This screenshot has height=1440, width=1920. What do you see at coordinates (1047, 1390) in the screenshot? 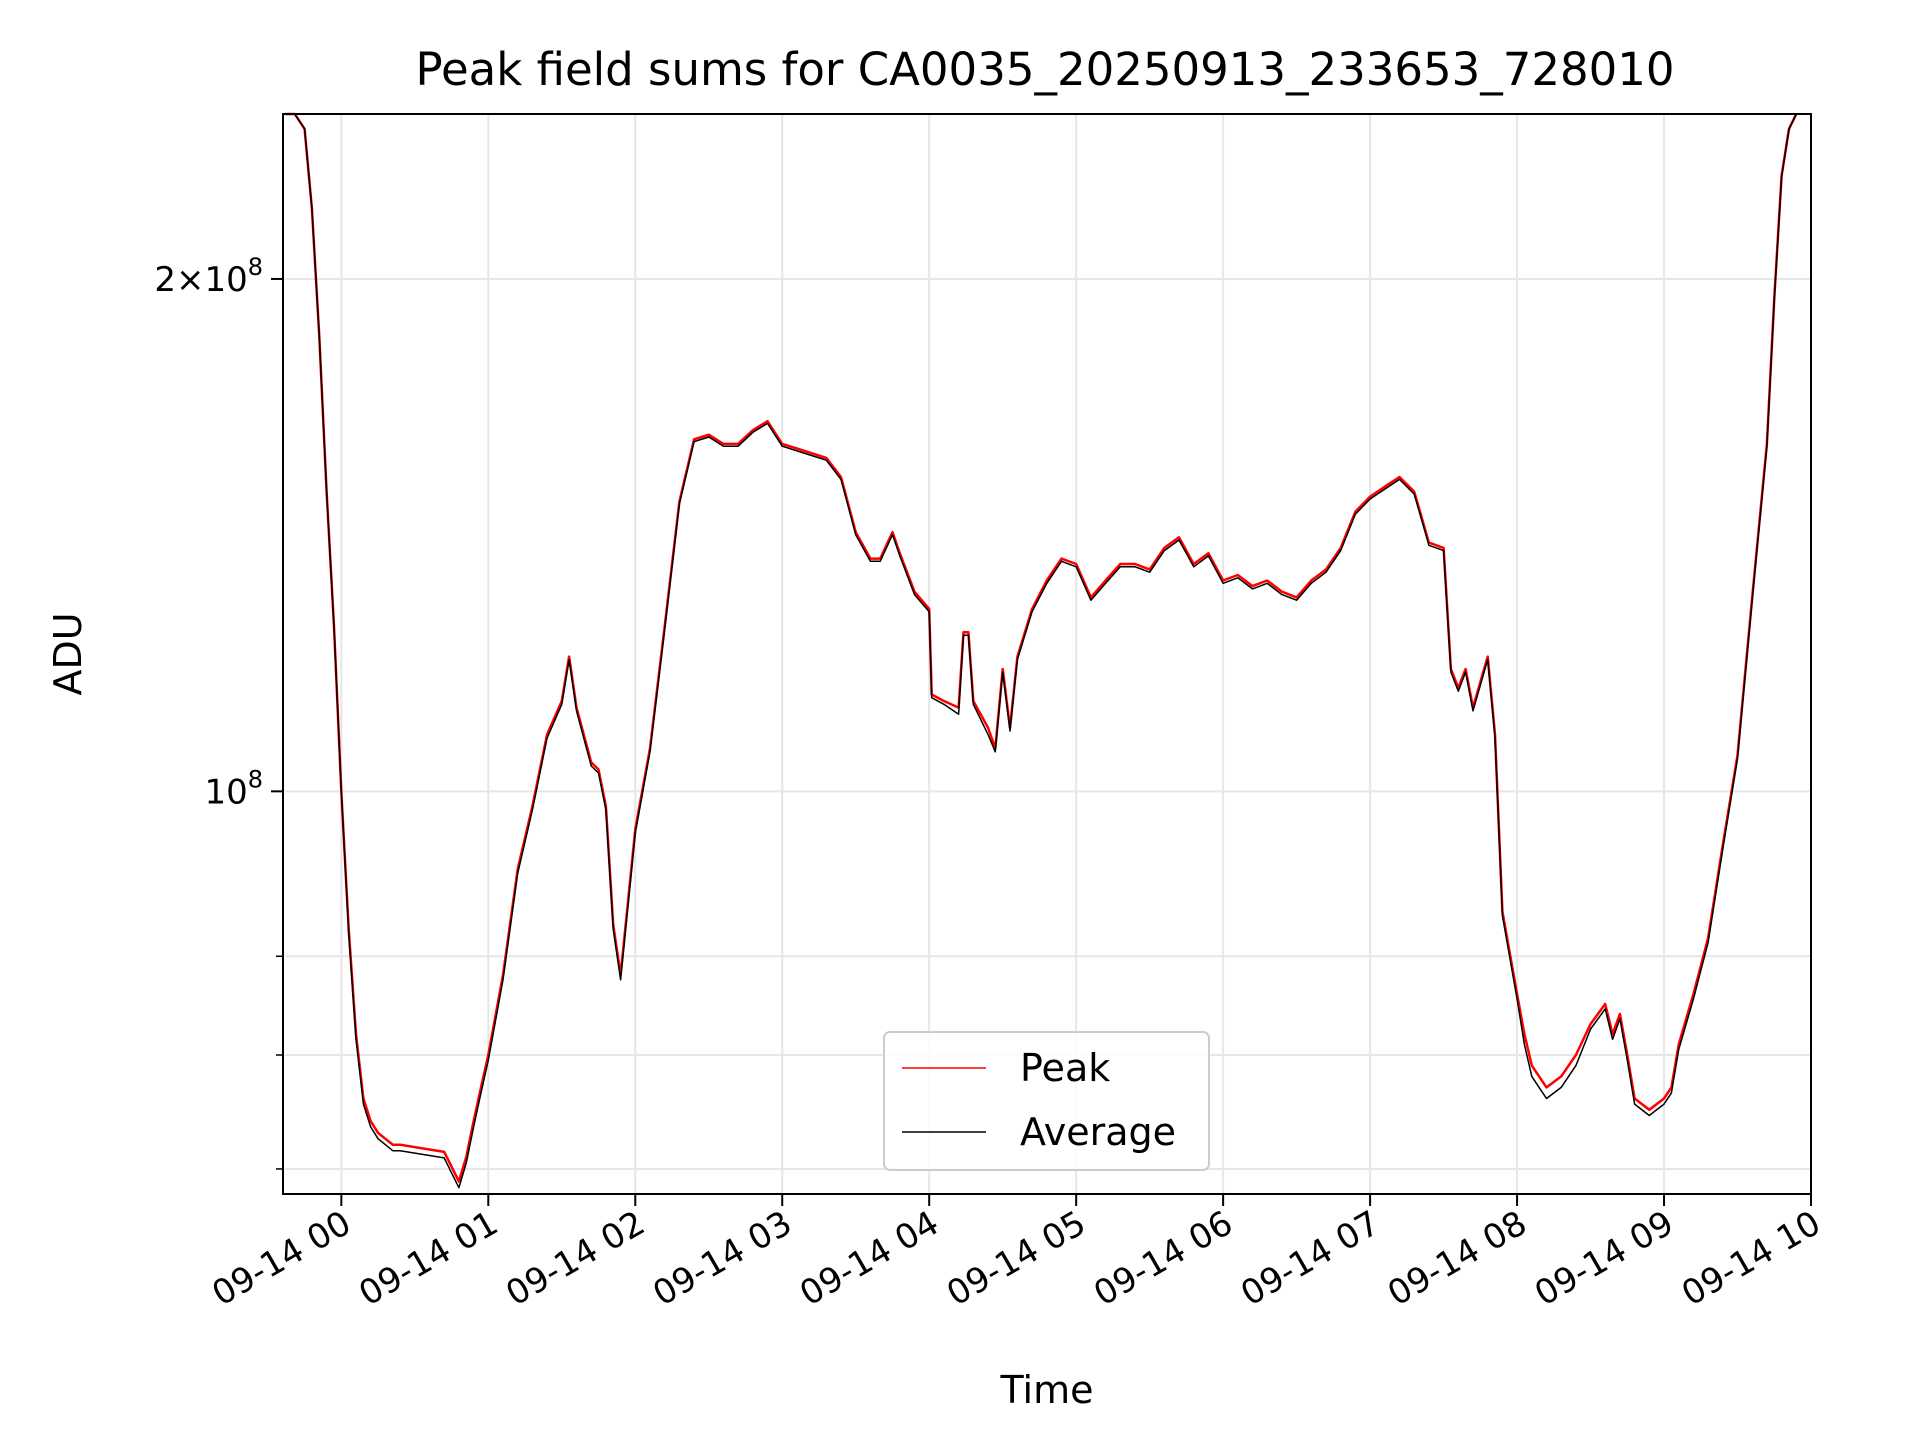
I see `x-axis-label: Time` at bounding box center [1047, 1390].